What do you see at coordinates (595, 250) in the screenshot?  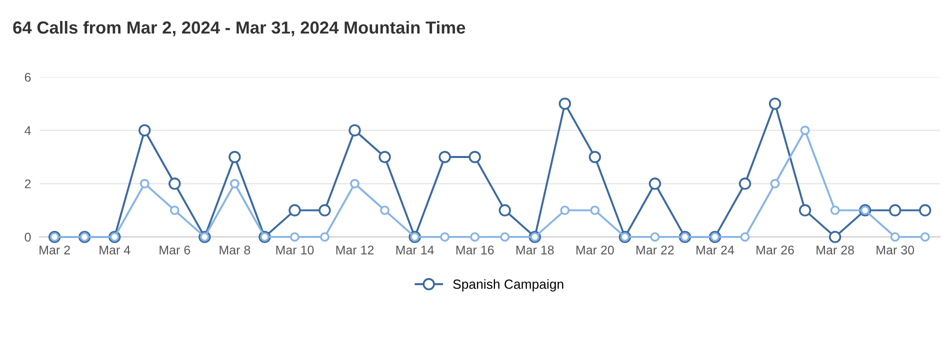 I see `x-tick-label: Mar 20` at bounding box center [595, 250].